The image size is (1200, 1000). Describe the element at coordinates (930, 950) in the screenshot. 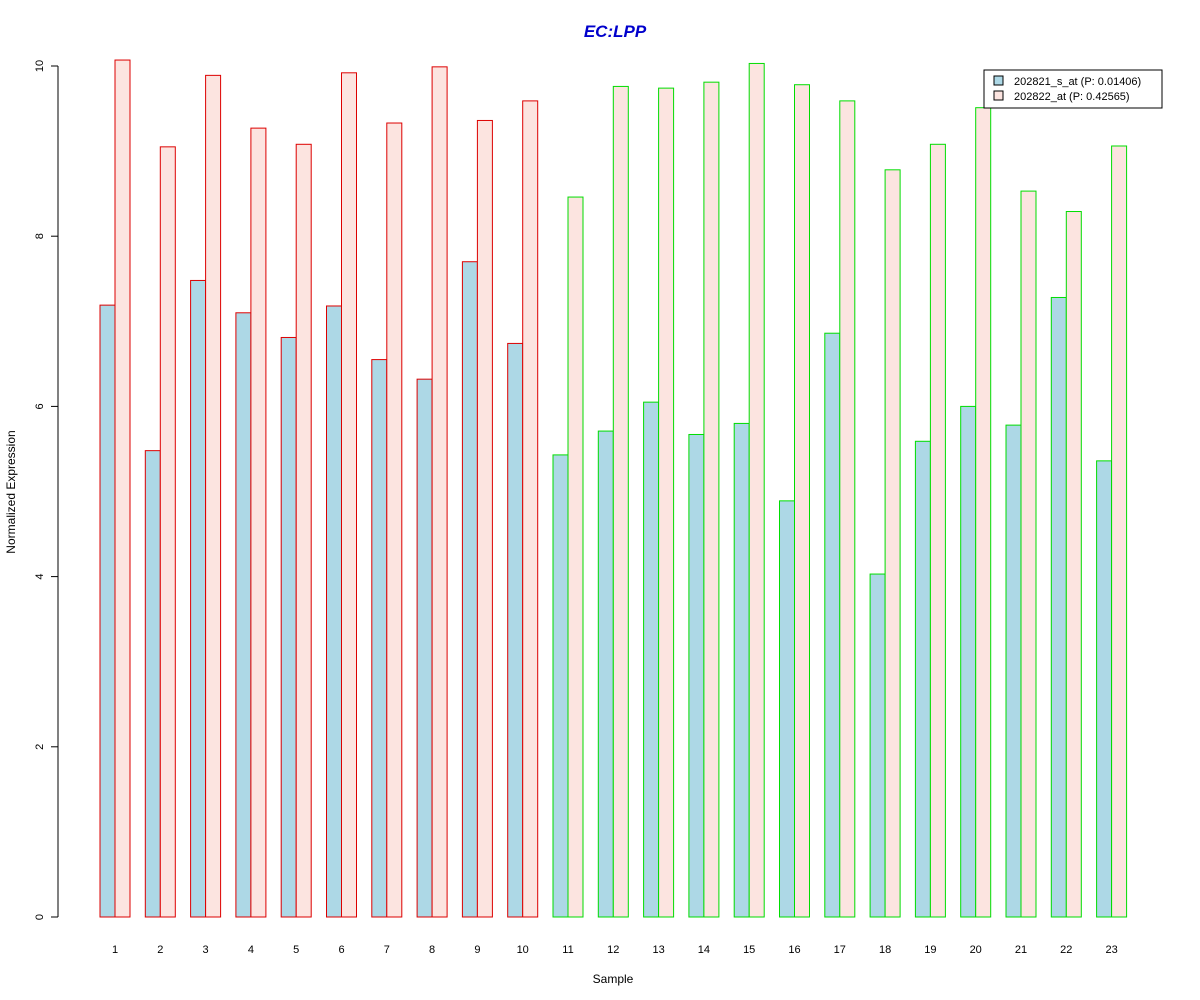

I see `x-tick-label-19: 19` at that location.